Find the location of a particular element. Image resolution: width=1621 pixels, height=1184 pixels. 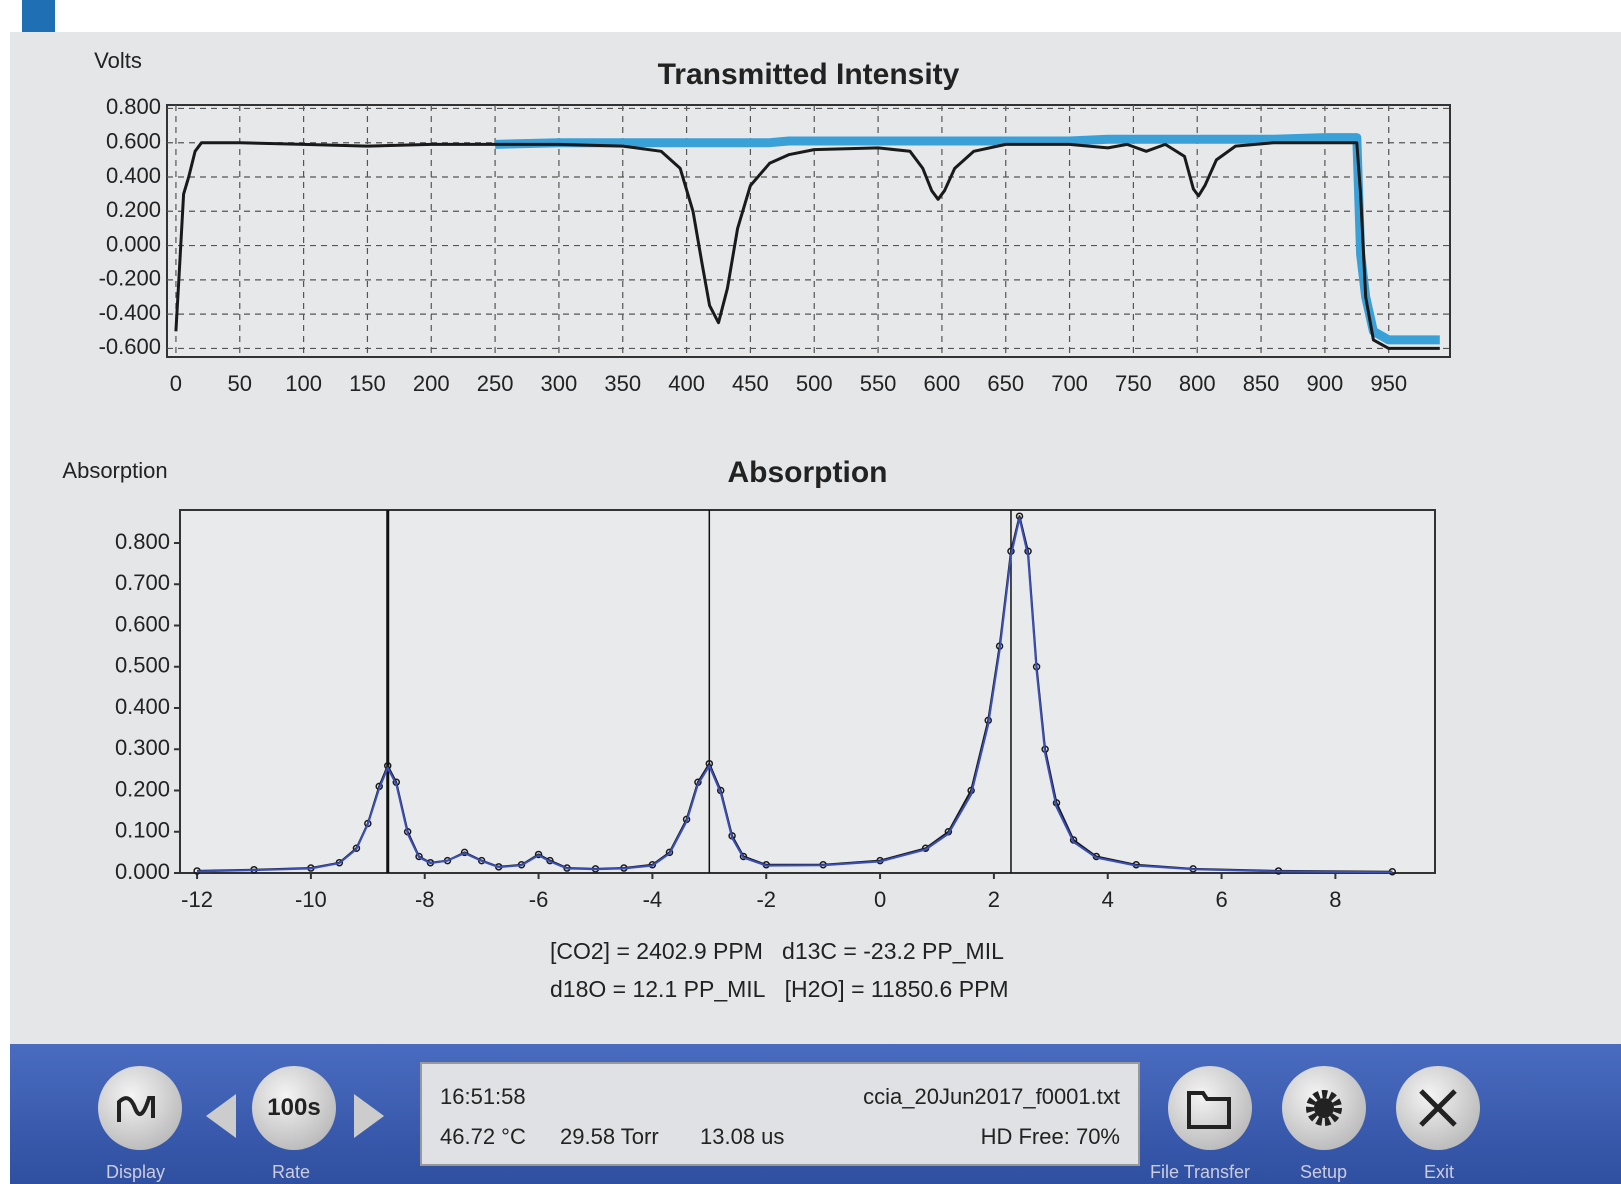

exit-button is located at coordinates (1438, 1108).